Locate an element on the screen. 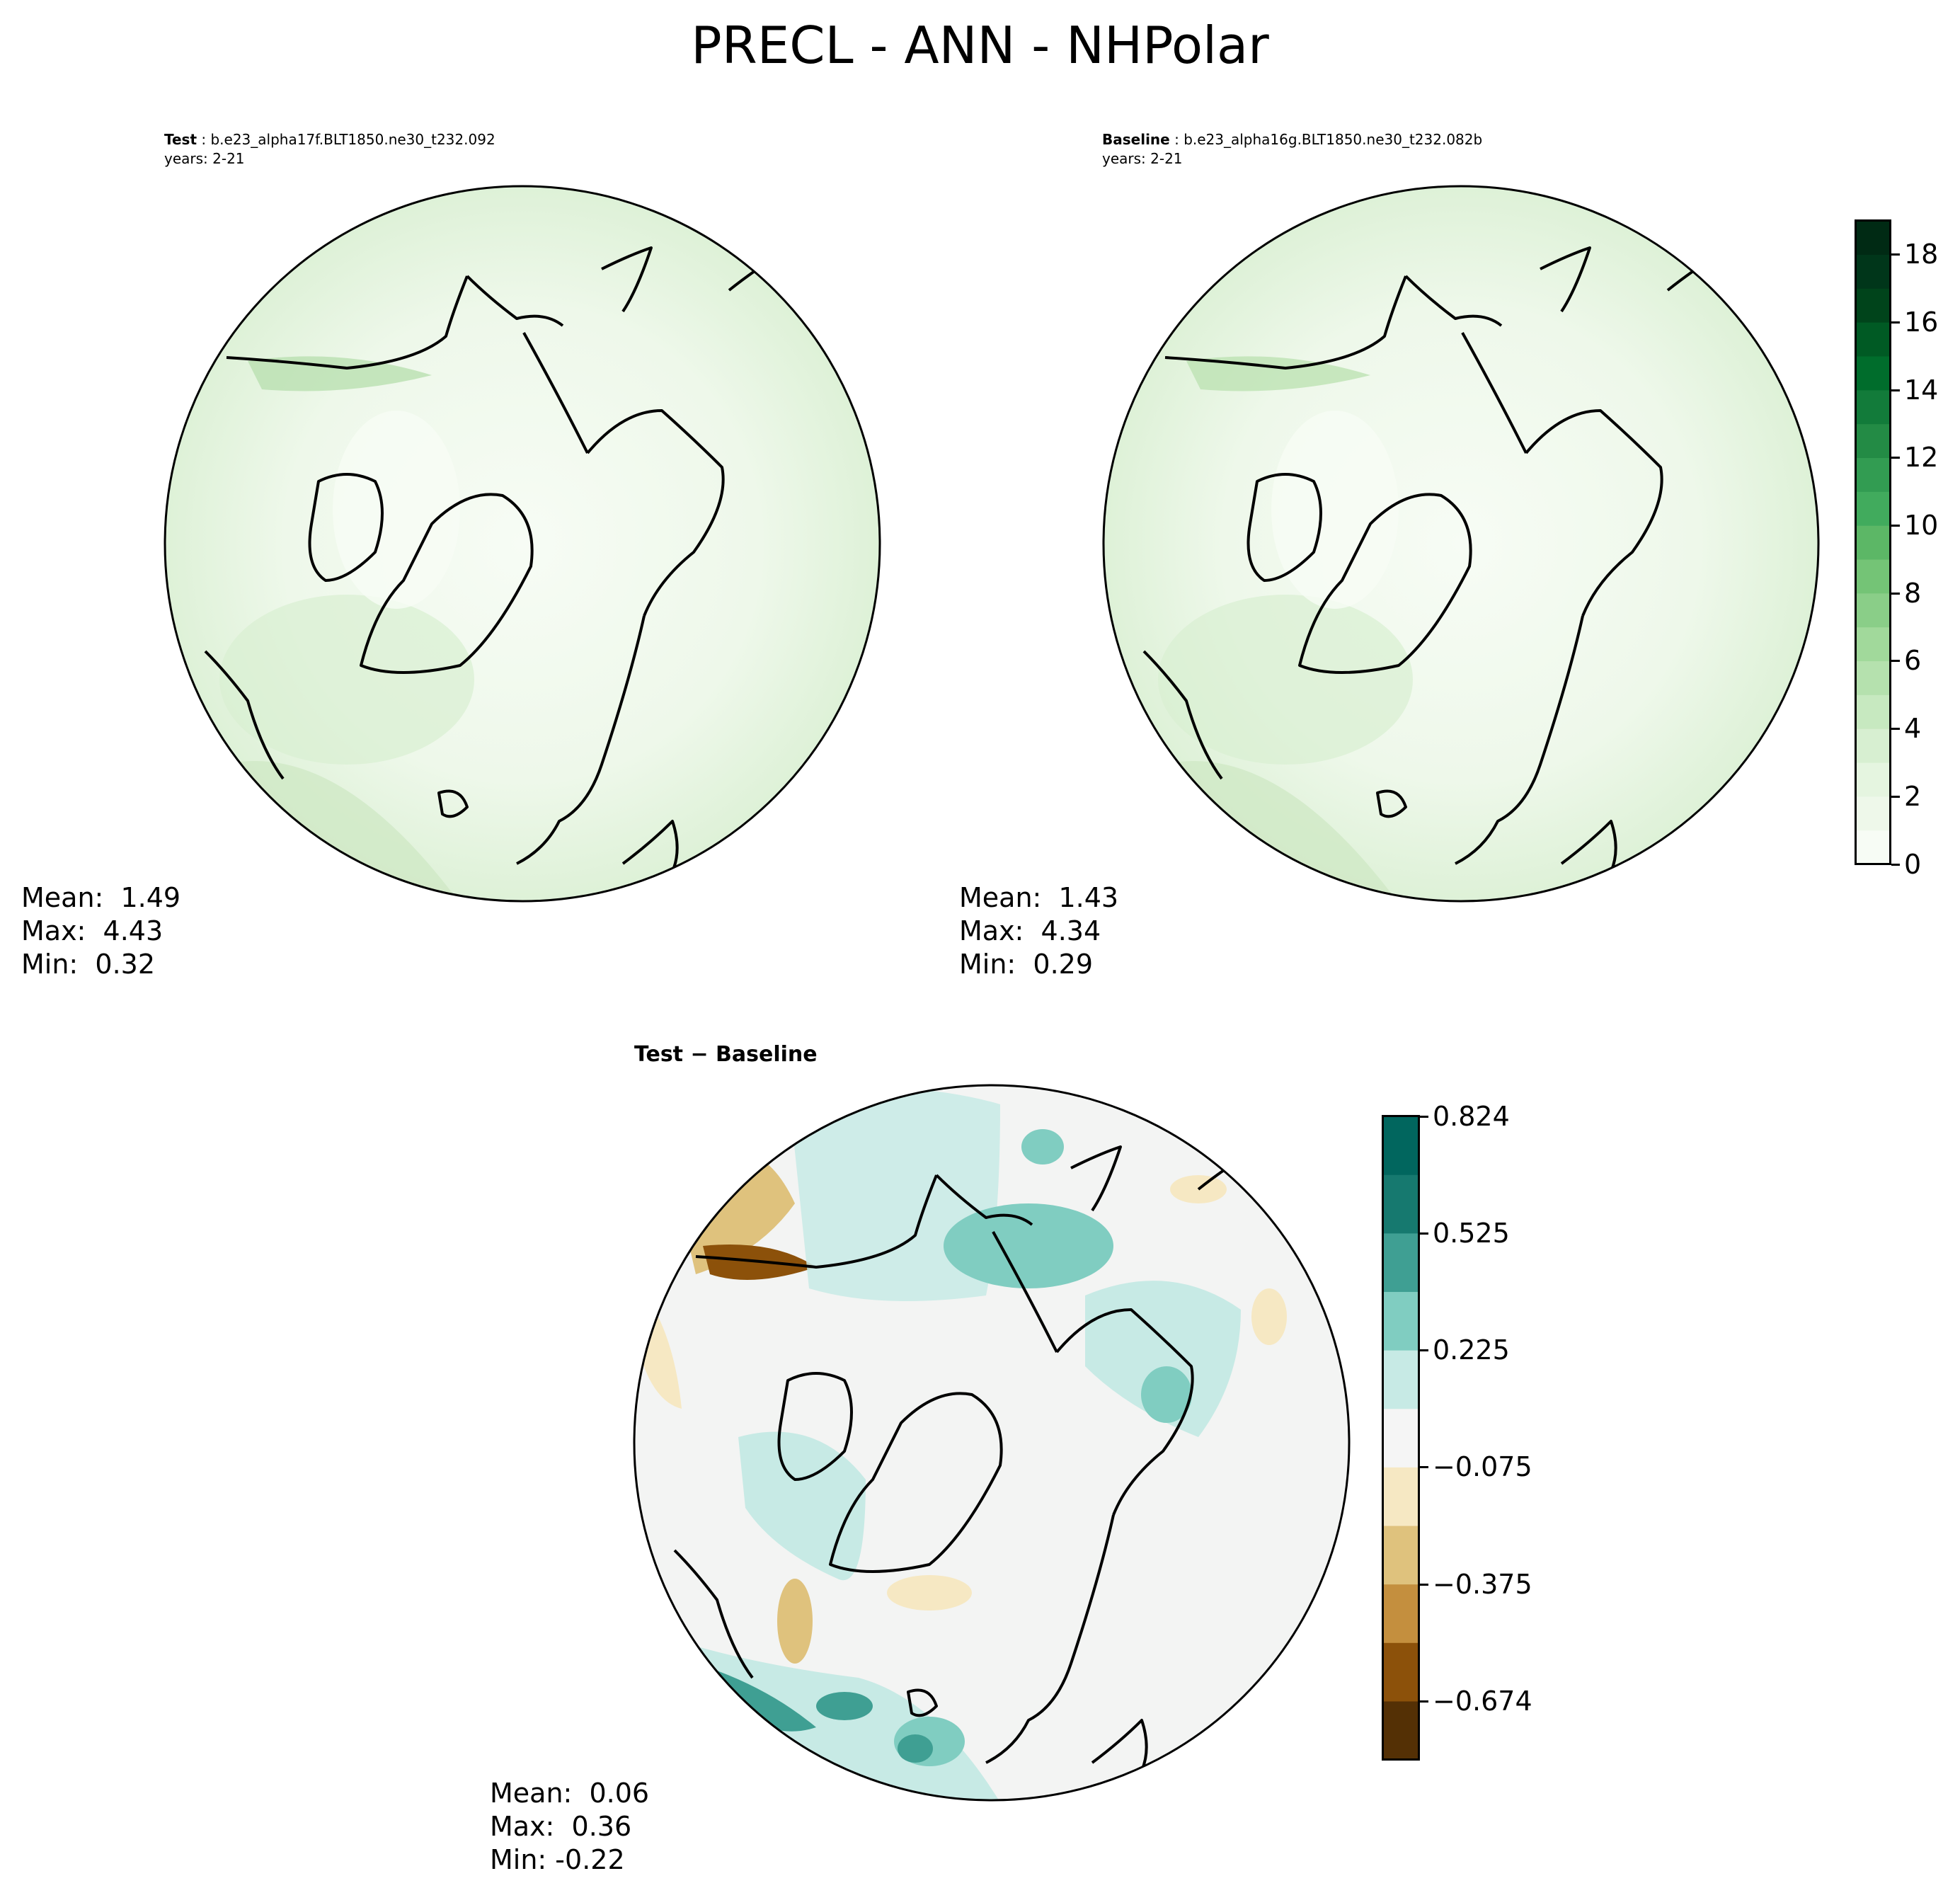  diff-coastlines is located at coordinates (1007, 1462).